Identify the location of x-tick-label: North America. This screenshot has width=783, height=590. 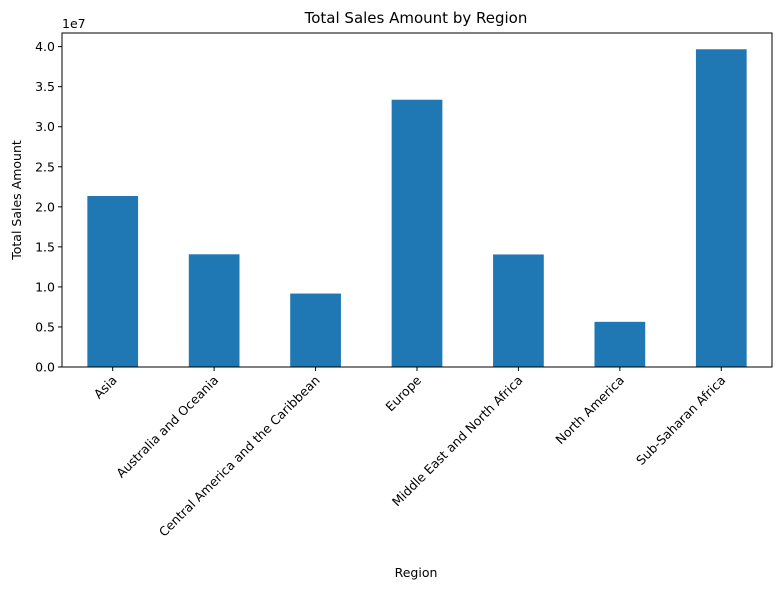
(589, 410).